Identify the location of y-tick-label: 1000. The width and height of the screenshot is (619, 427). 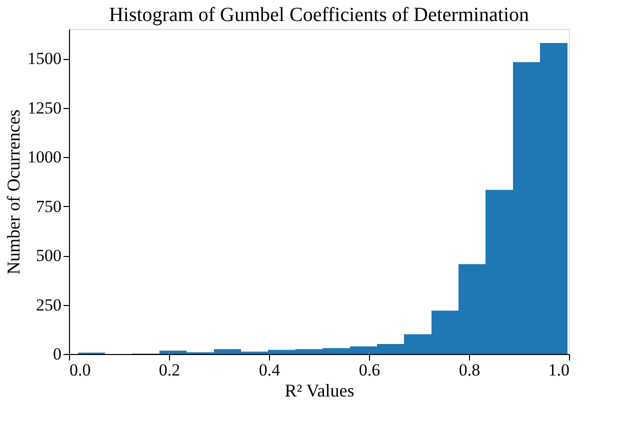
(45, 157).